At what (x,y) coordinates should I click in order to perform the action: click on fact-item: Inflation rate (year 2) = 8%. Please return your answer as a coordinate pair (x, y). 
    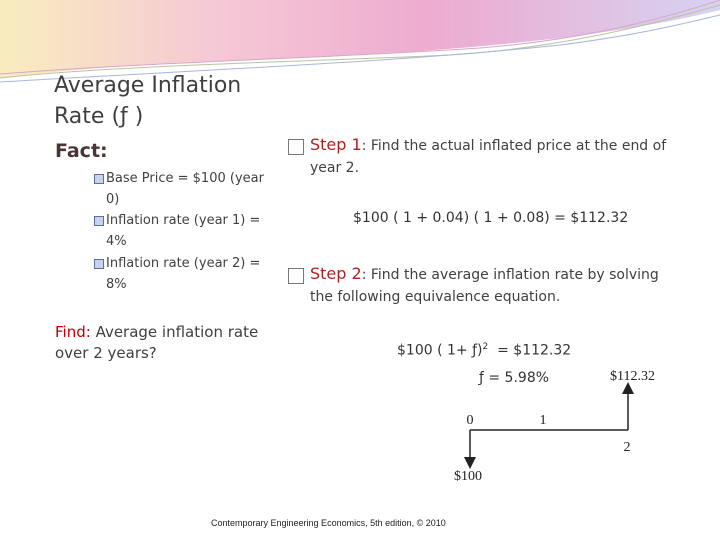
    Looking at the image, I should click on (181, 274).